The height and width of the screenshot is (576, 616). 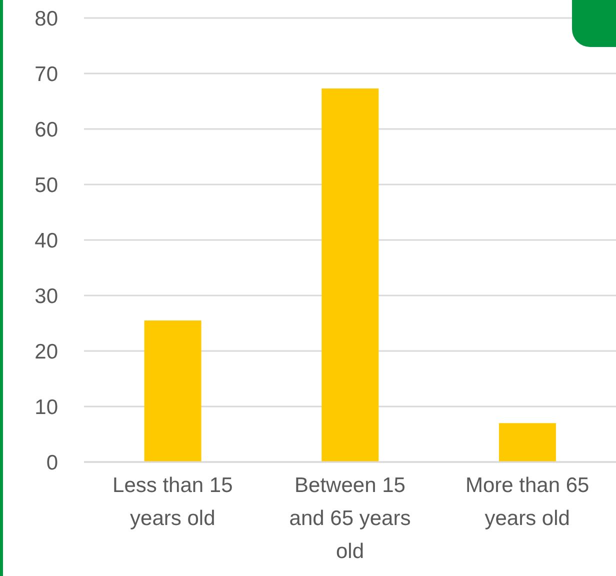 What do you see at coordinates (172, 502) in the screenshot?
I see `x-tick-label: Less than 15 years old` at bounding box center [172, 502].